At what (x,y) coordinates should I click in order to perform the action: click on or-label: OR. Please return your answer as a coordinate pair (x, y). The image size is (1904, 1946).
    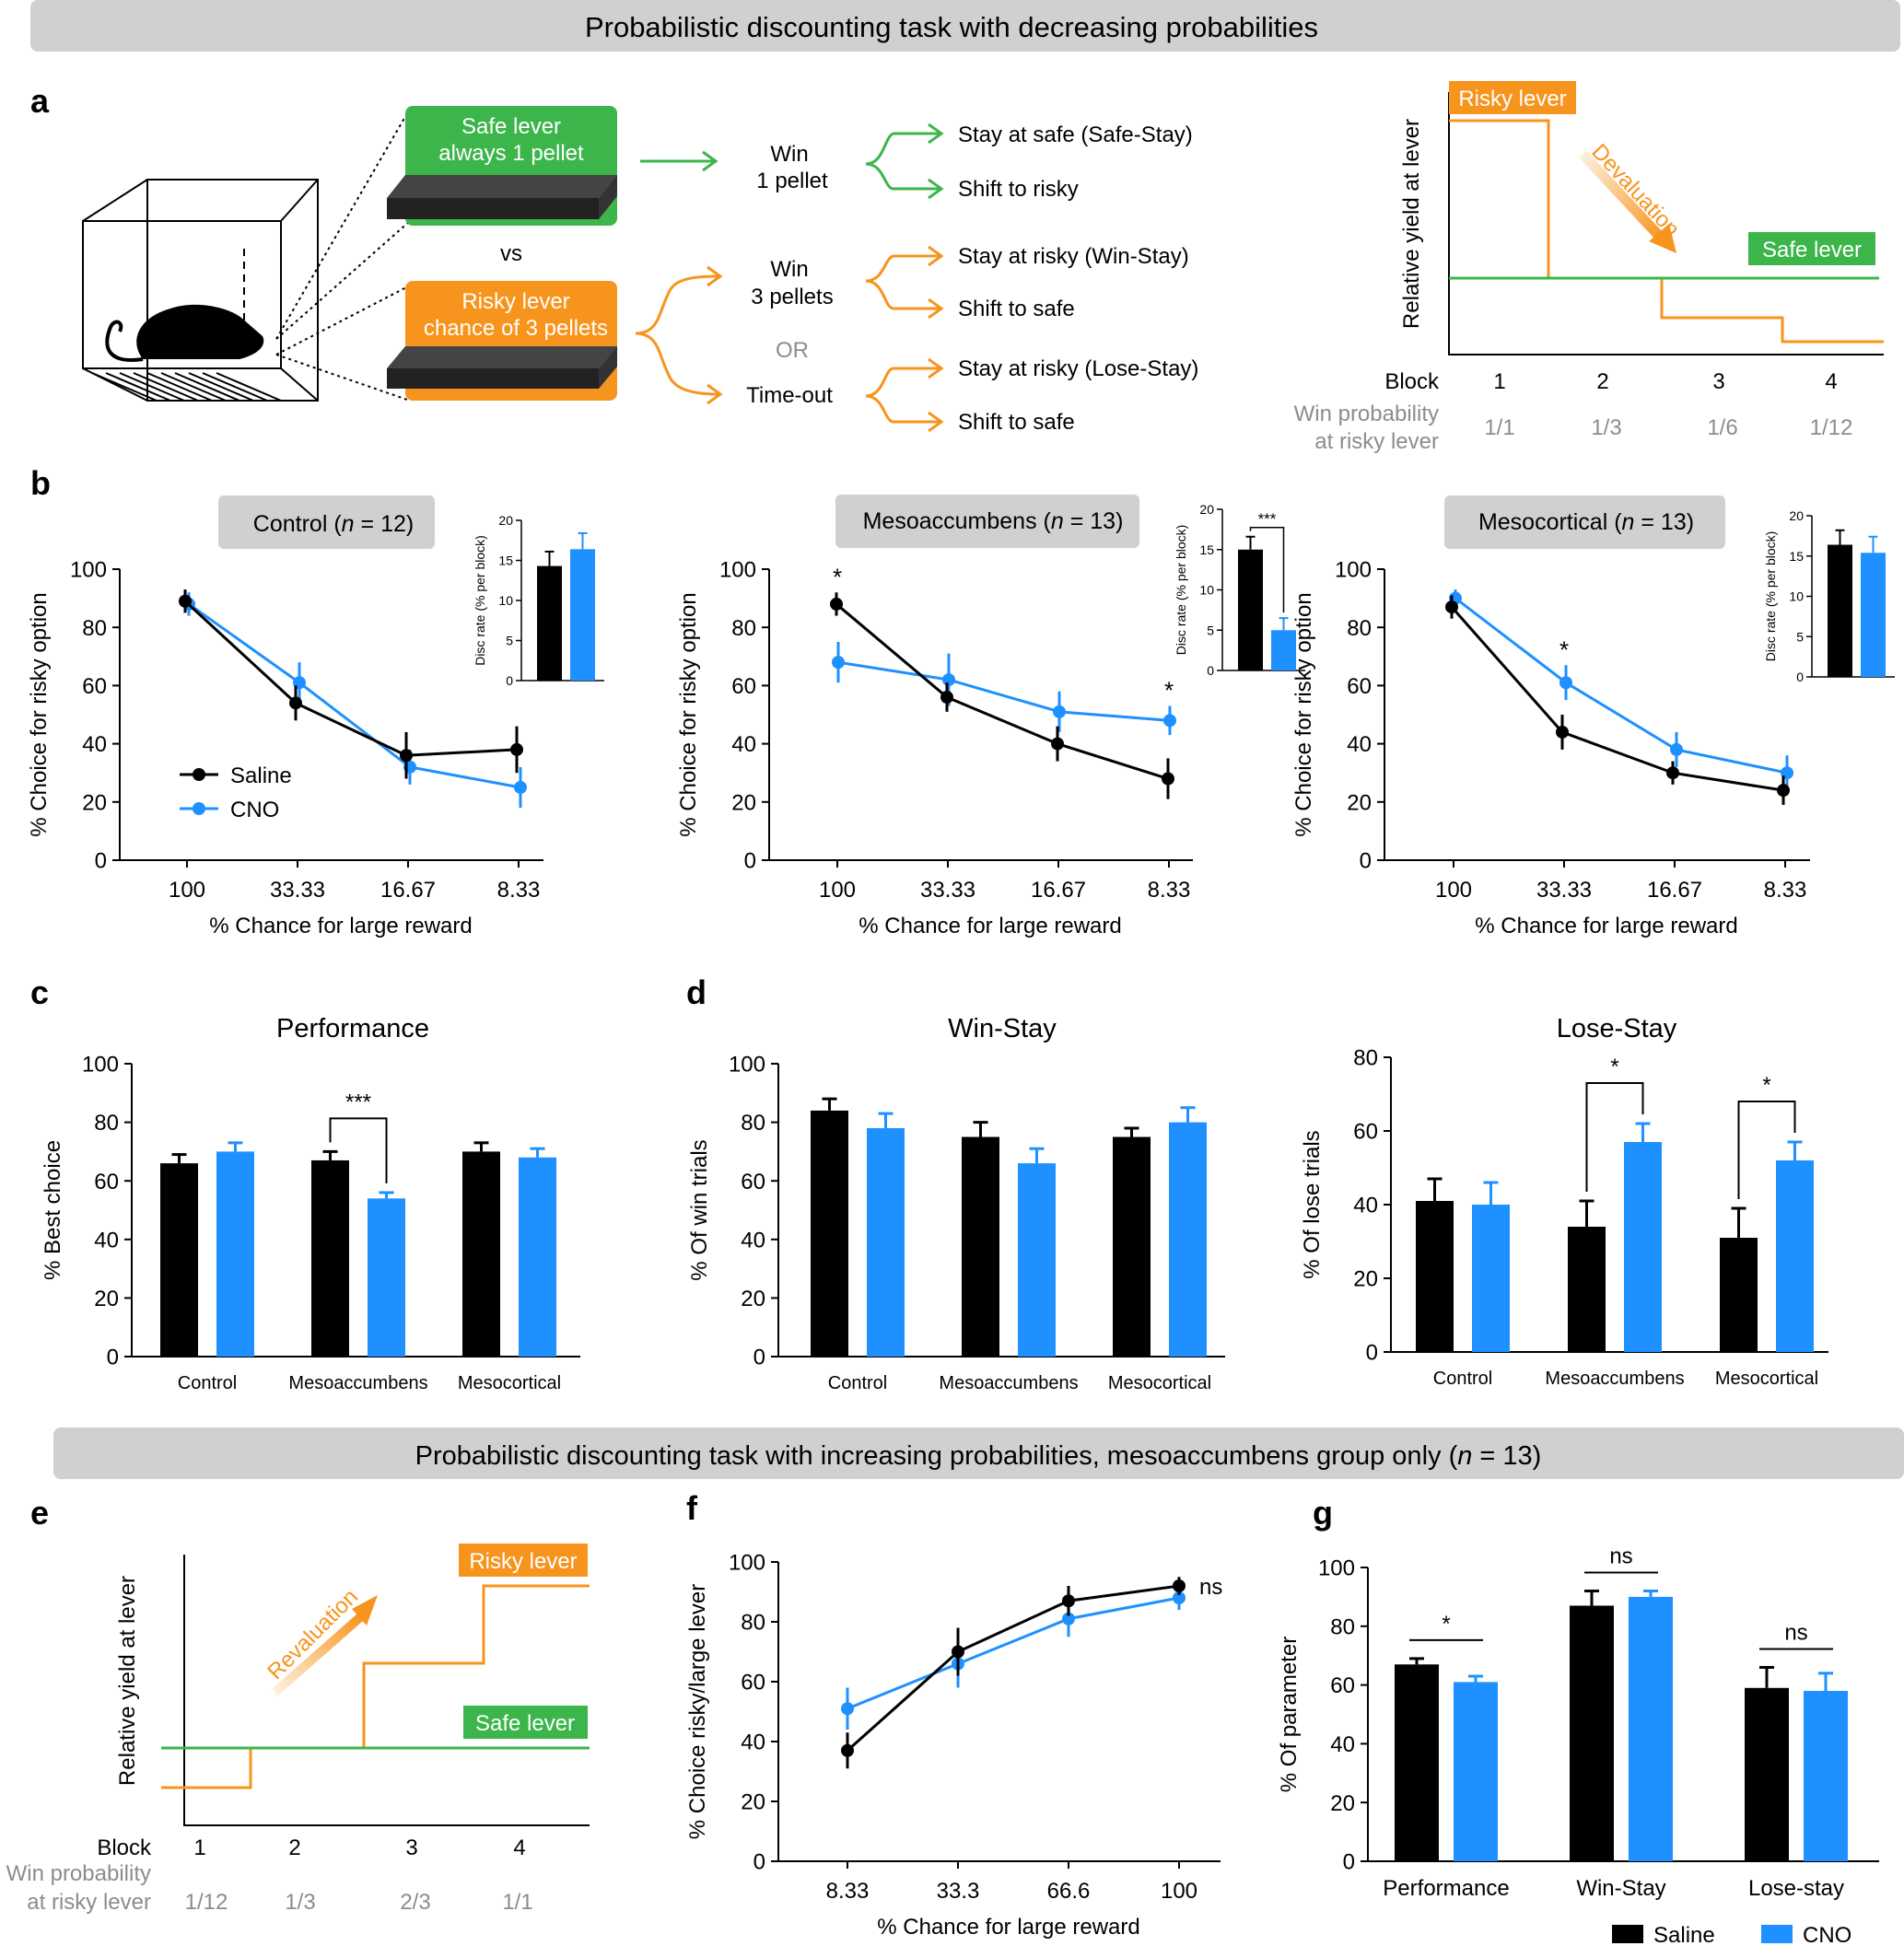
    Looking at the image, I should click on (792, 351).